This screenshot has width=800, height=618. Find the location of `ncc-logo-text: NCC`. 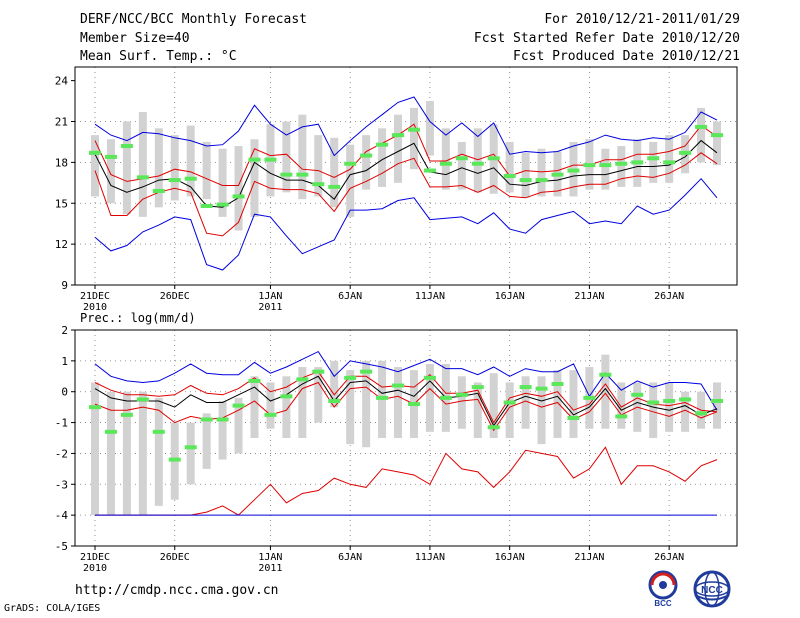

ncc-logo-text: NCC is located at coordinates (712, 590).